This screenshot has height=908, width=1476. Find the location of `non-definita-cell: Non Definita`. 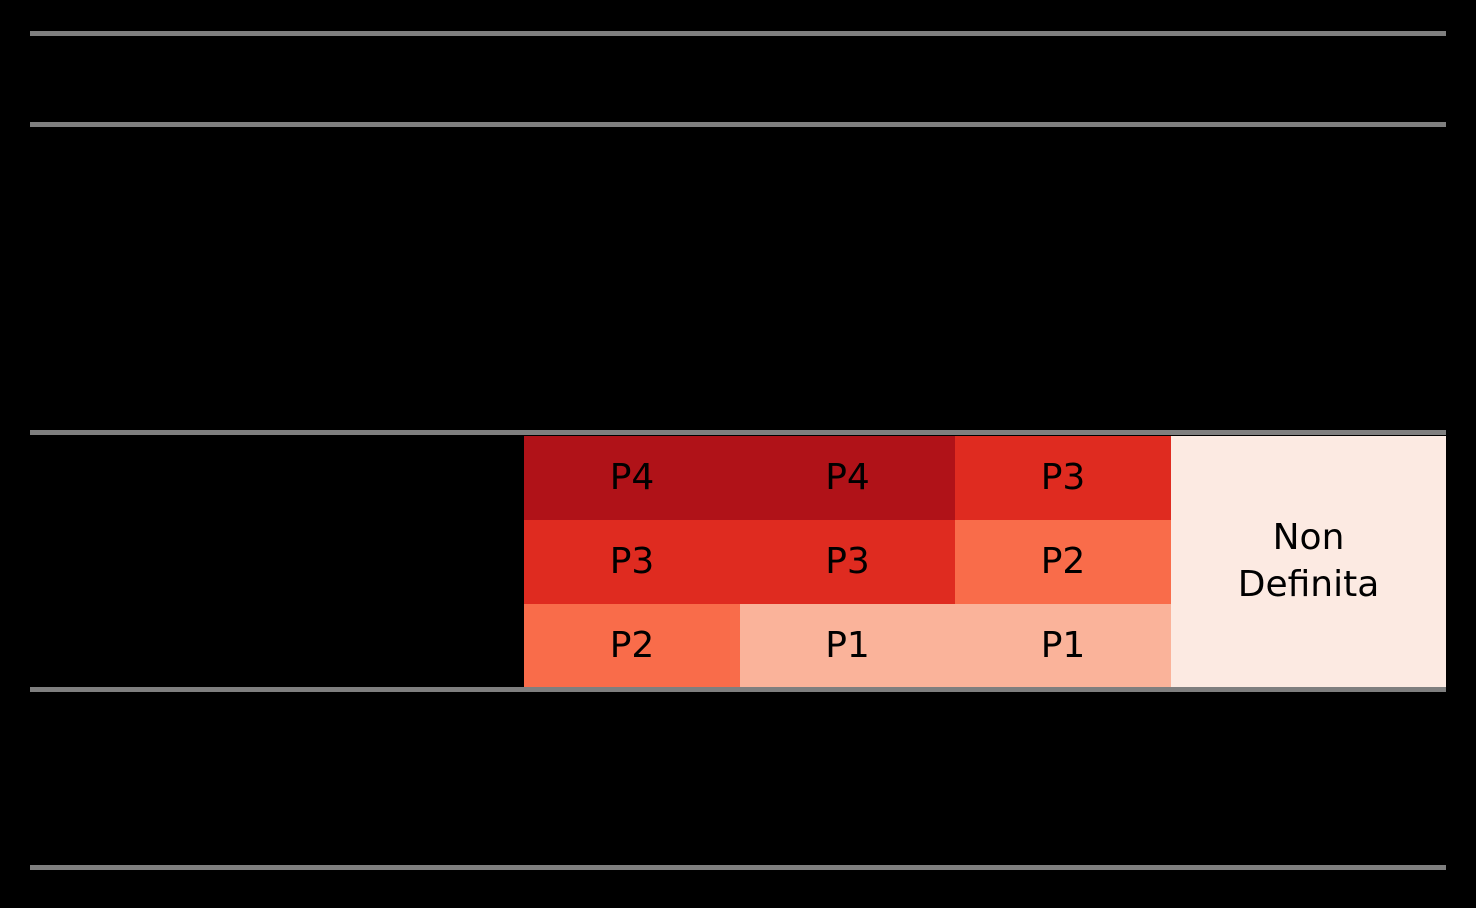

non-definita-cell: Non Definita is located at coordinates (1308, 561).